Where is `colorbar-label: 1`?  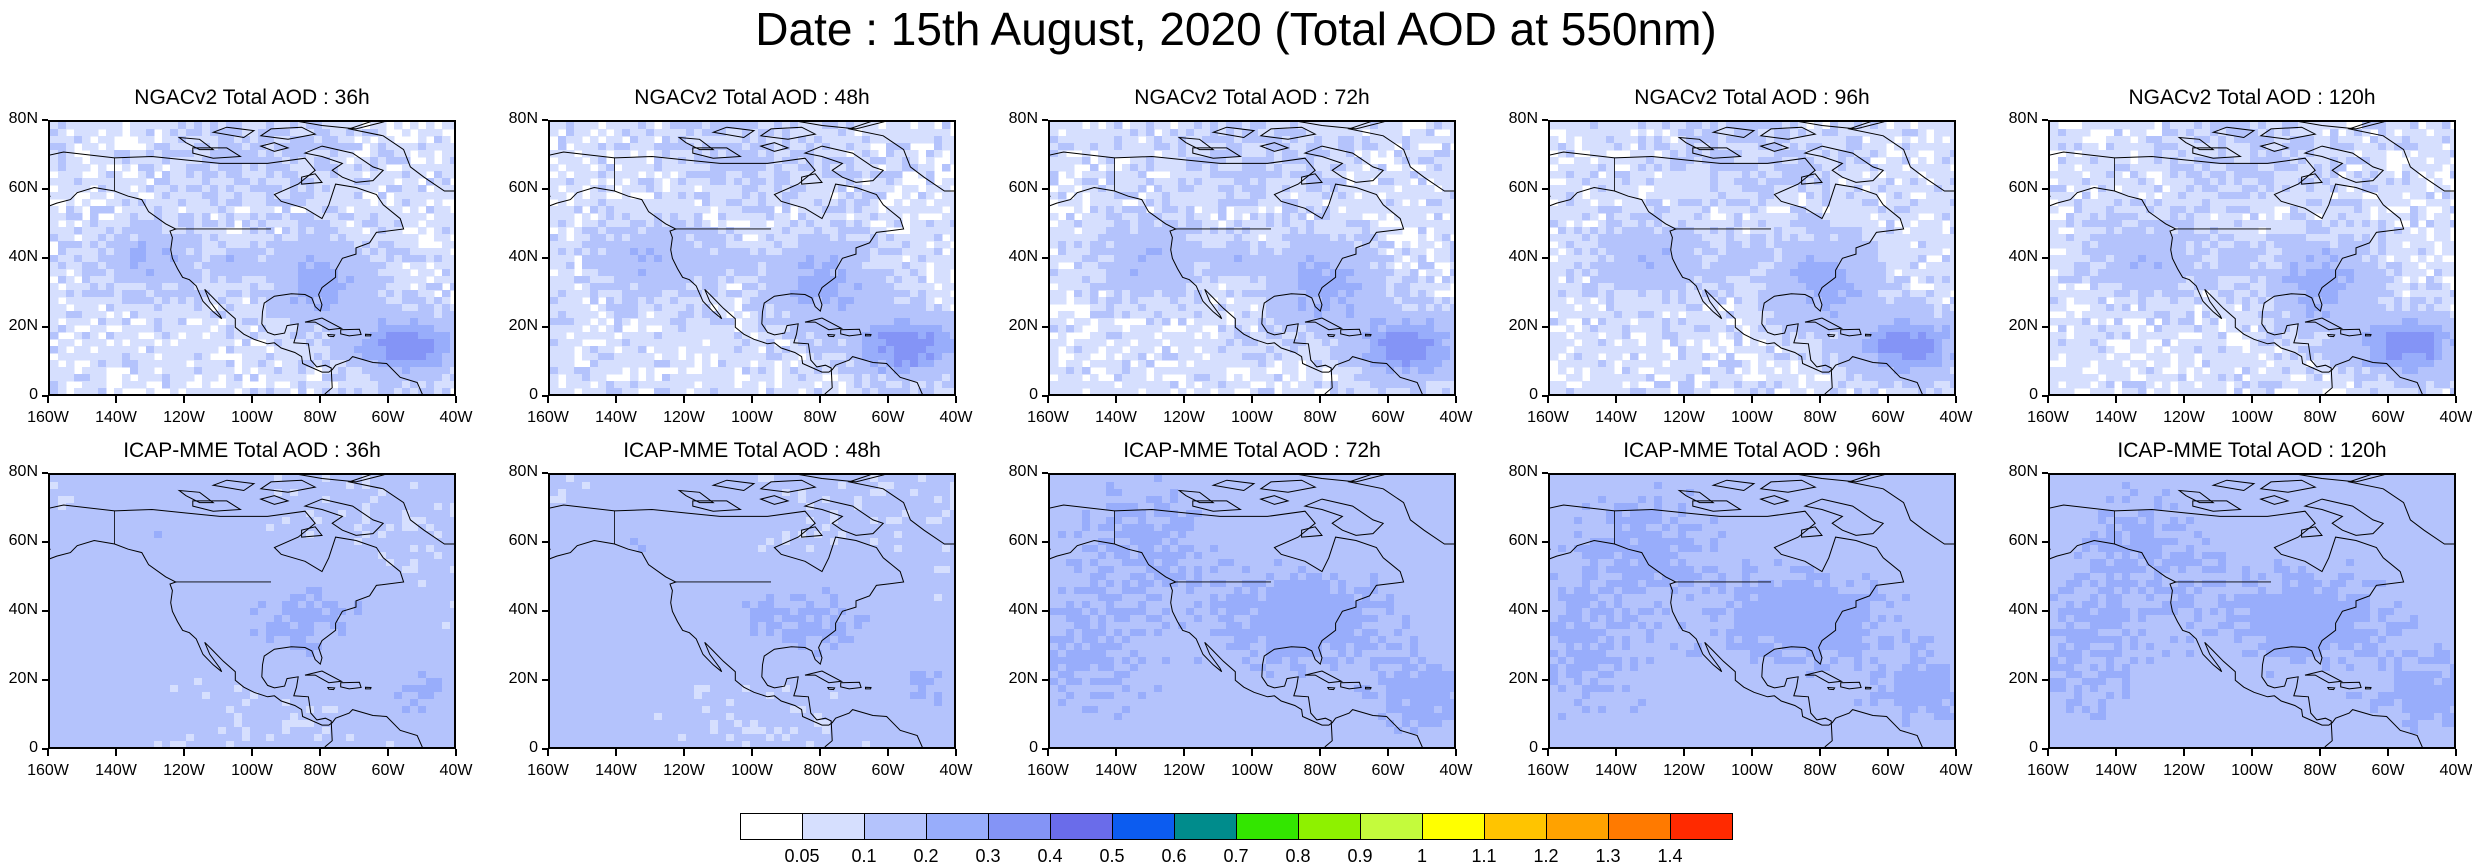
colorbar-label: 1 is located at coordinates (1422, 856).